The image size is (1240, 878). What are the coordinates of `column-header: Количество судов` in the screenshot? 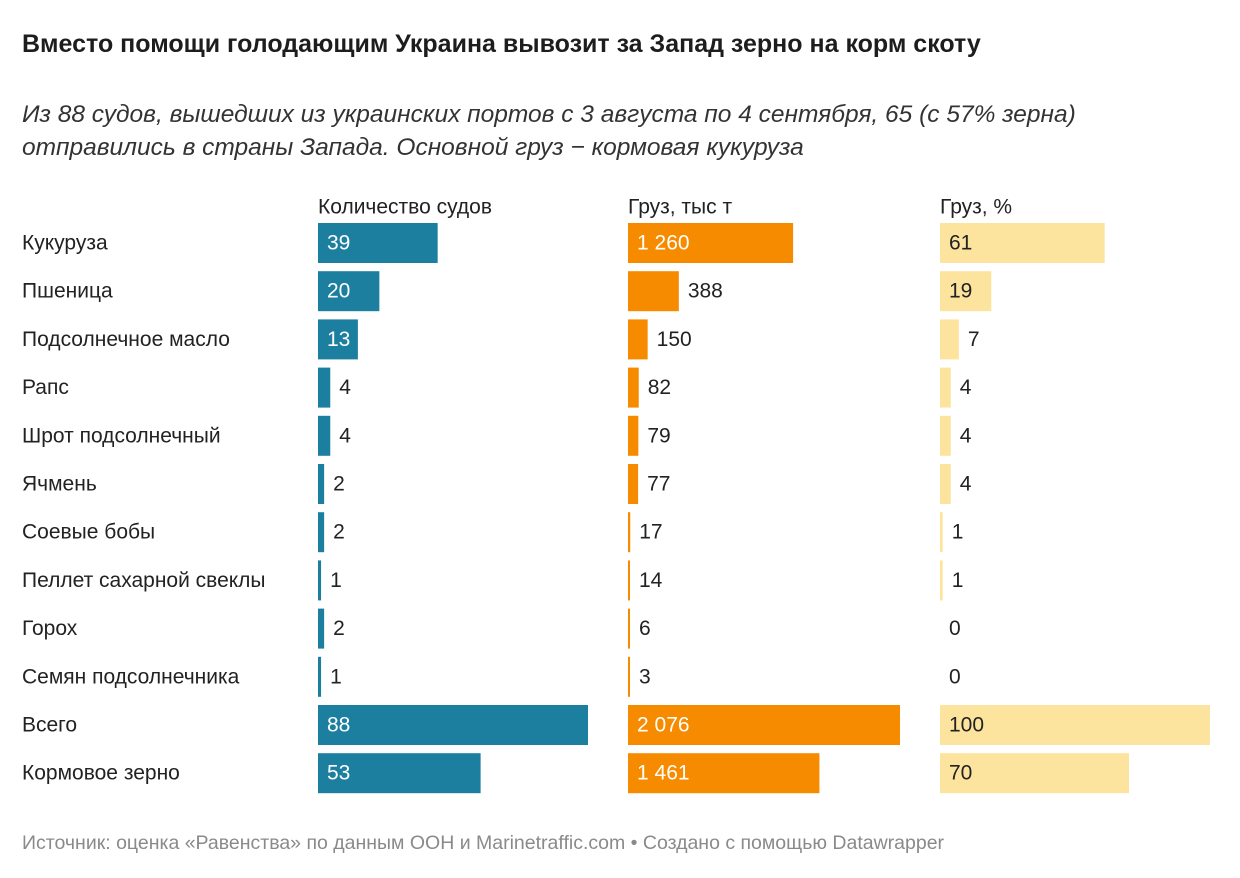 It's located at (405, 207).